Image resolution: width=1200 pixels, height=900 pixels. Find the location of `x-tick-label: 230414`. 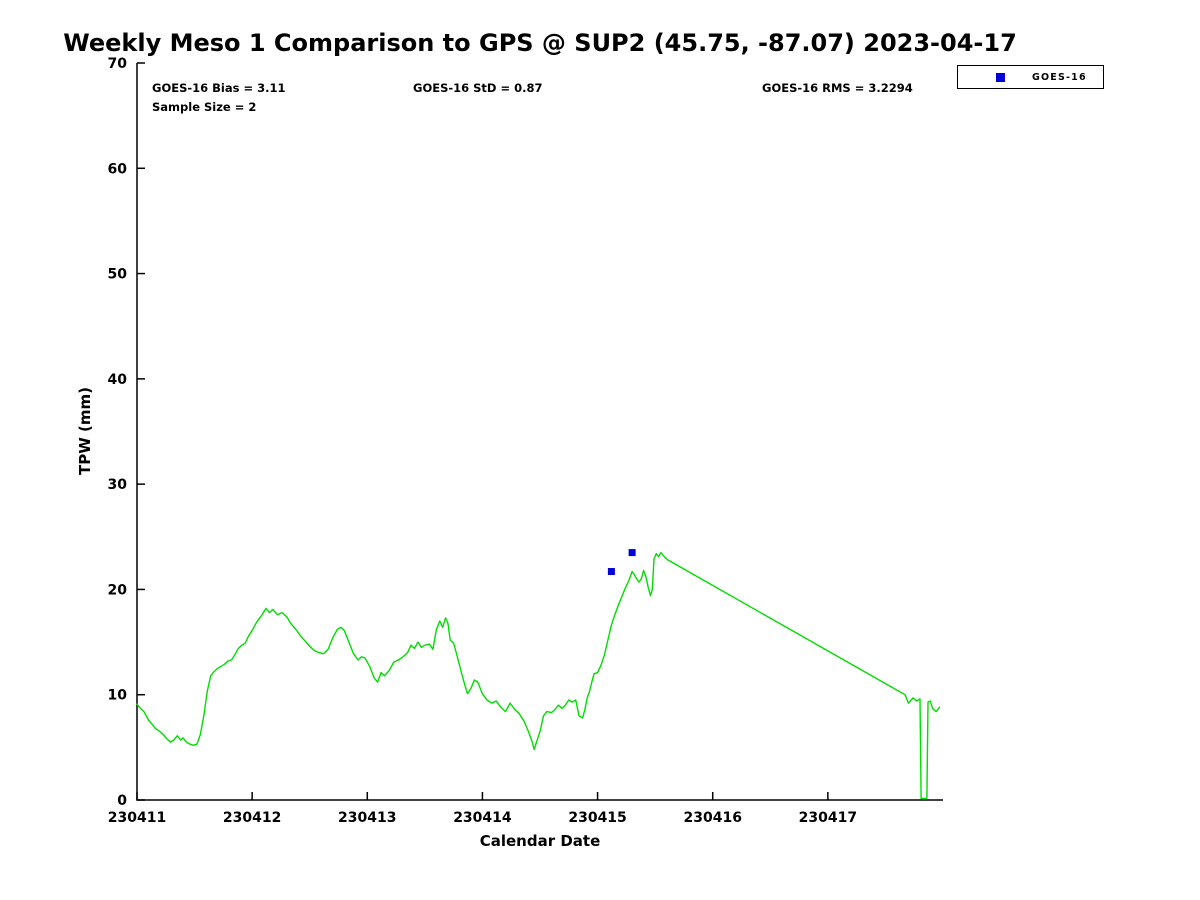

x-tick-label: 230414 is located at coordinates (482, 818).